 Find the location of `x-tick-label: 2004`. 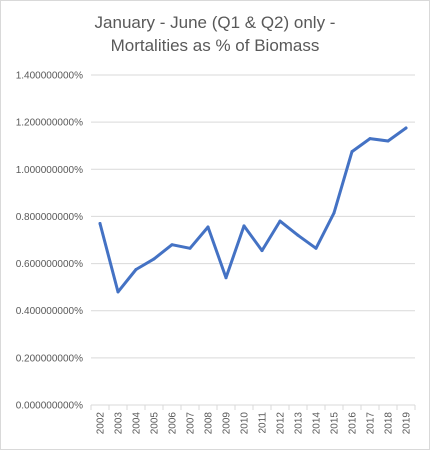

x-tick-label: 2004 is located at coordinates (137, 423).